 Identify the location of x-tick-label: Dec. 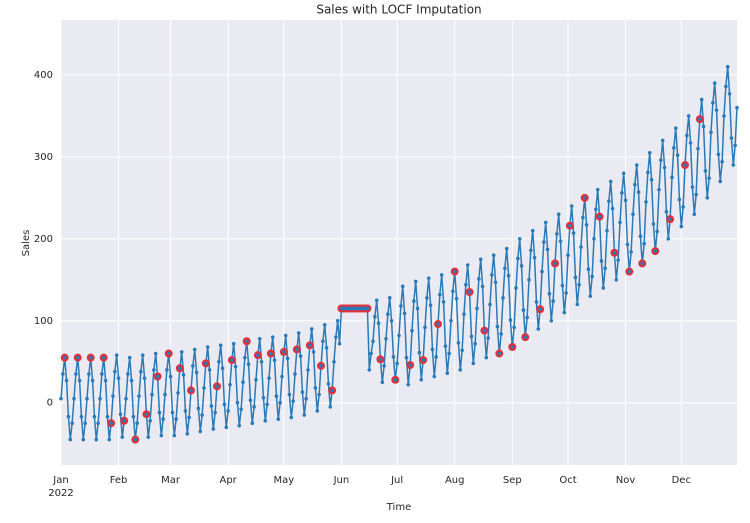
(681, 480).